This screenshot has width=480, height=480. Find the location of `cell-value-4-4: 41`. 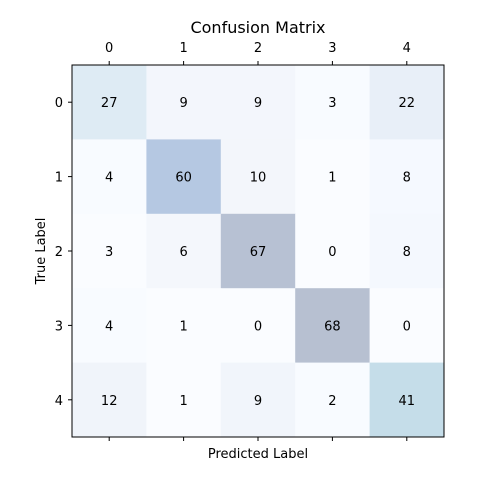

cell-value-4-4: 41 is located at coordinates (407, 401).